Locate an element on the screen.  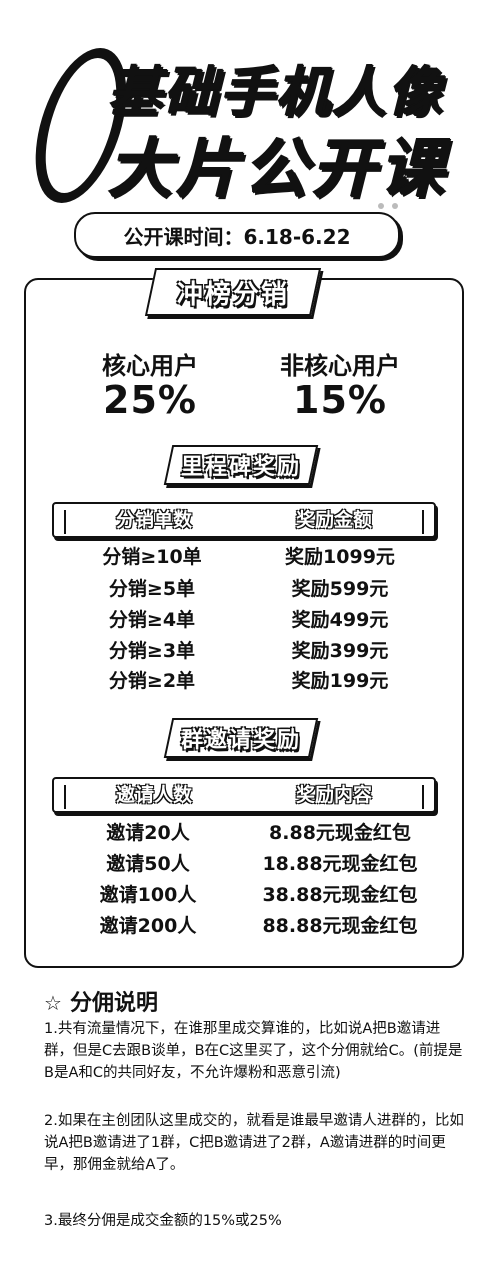
invite-row-3-count: 邀请100人 is located at coordinates (148, 895).